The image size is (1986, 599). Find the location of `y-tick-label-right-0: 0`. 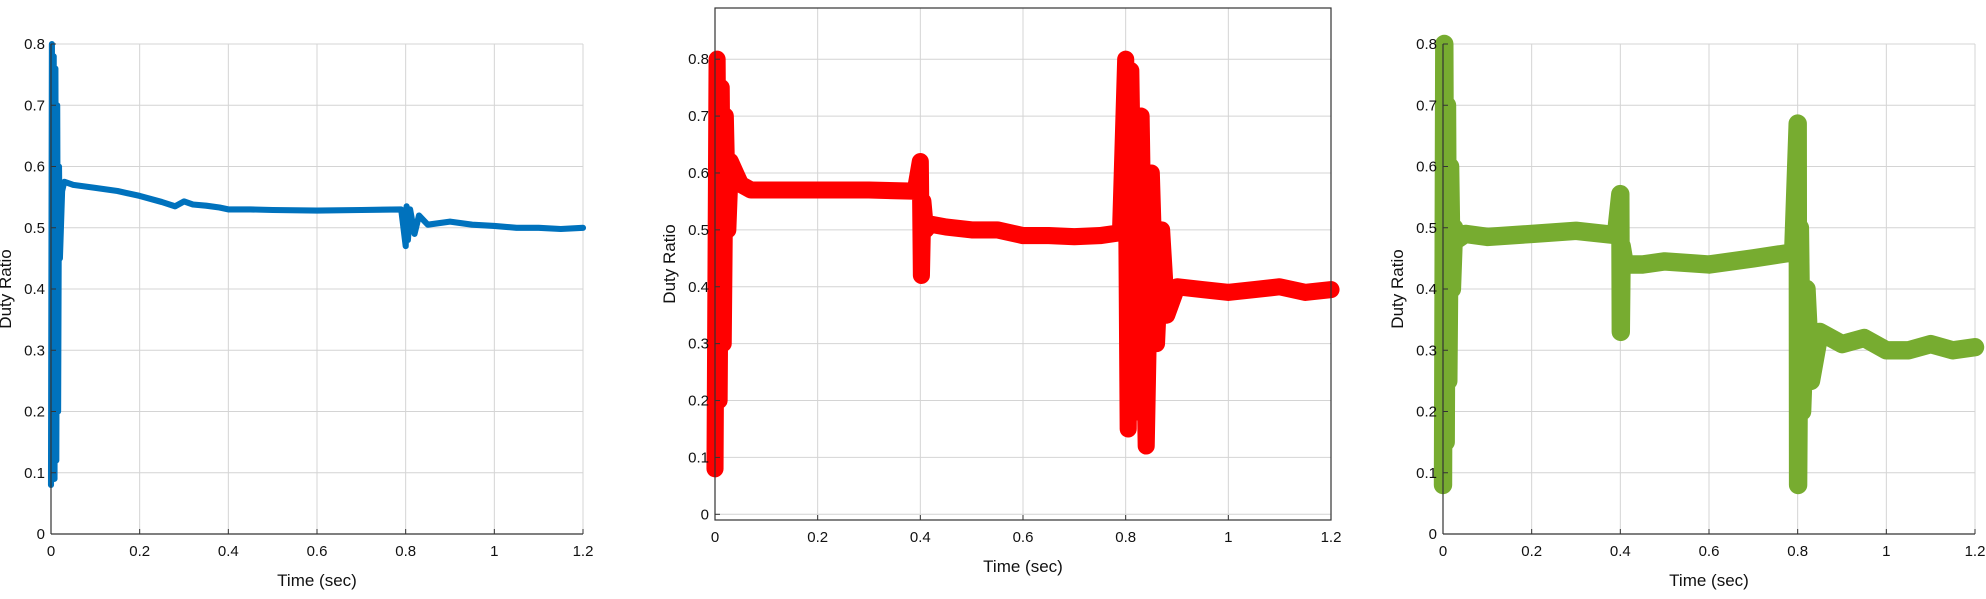

y-tick-label-right-0: 0 is located at coordinates (1433, 534).